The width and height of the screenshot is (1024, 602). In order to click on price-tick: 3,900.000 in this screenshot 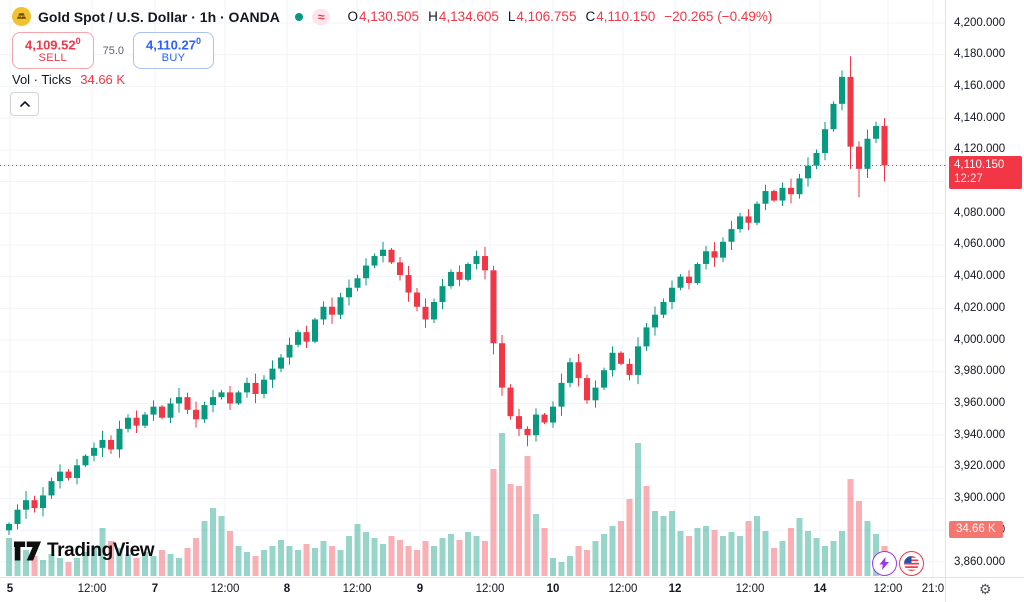, I will do `click(980, 498)`.